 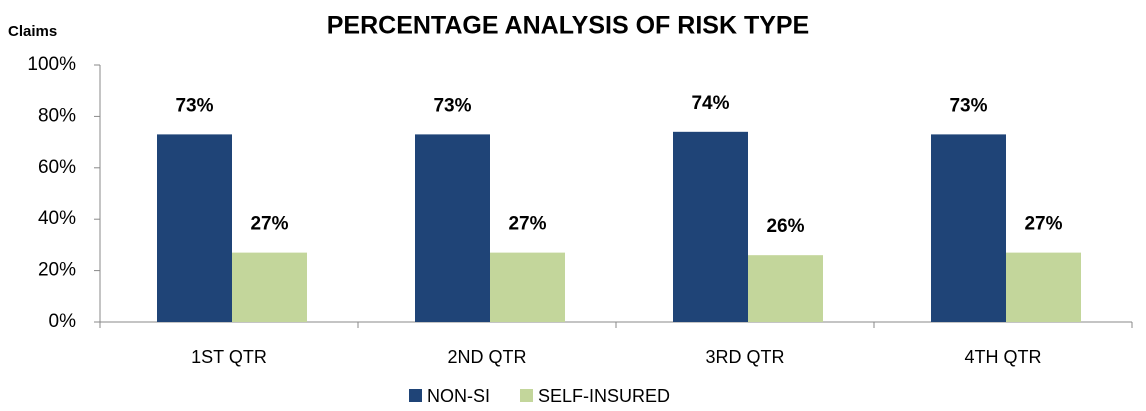 What do you see at coordinates (486, 357) in the screenshot?
I see `x-tick-label: 2ND QTR` at bounding box center [486, 357].